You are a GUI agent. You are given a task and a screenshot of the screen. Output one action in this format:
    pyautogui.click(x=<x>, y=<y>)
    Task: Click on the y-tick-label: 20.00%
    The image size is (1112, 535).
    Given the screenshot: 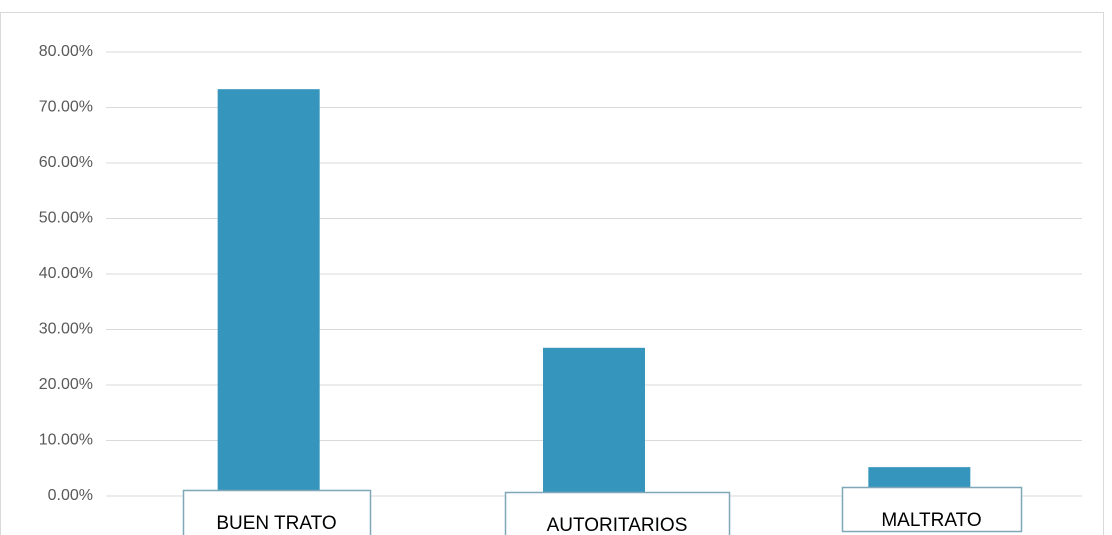 What is the action you would take?
    pyautogui.click(x=66, y=384)
    